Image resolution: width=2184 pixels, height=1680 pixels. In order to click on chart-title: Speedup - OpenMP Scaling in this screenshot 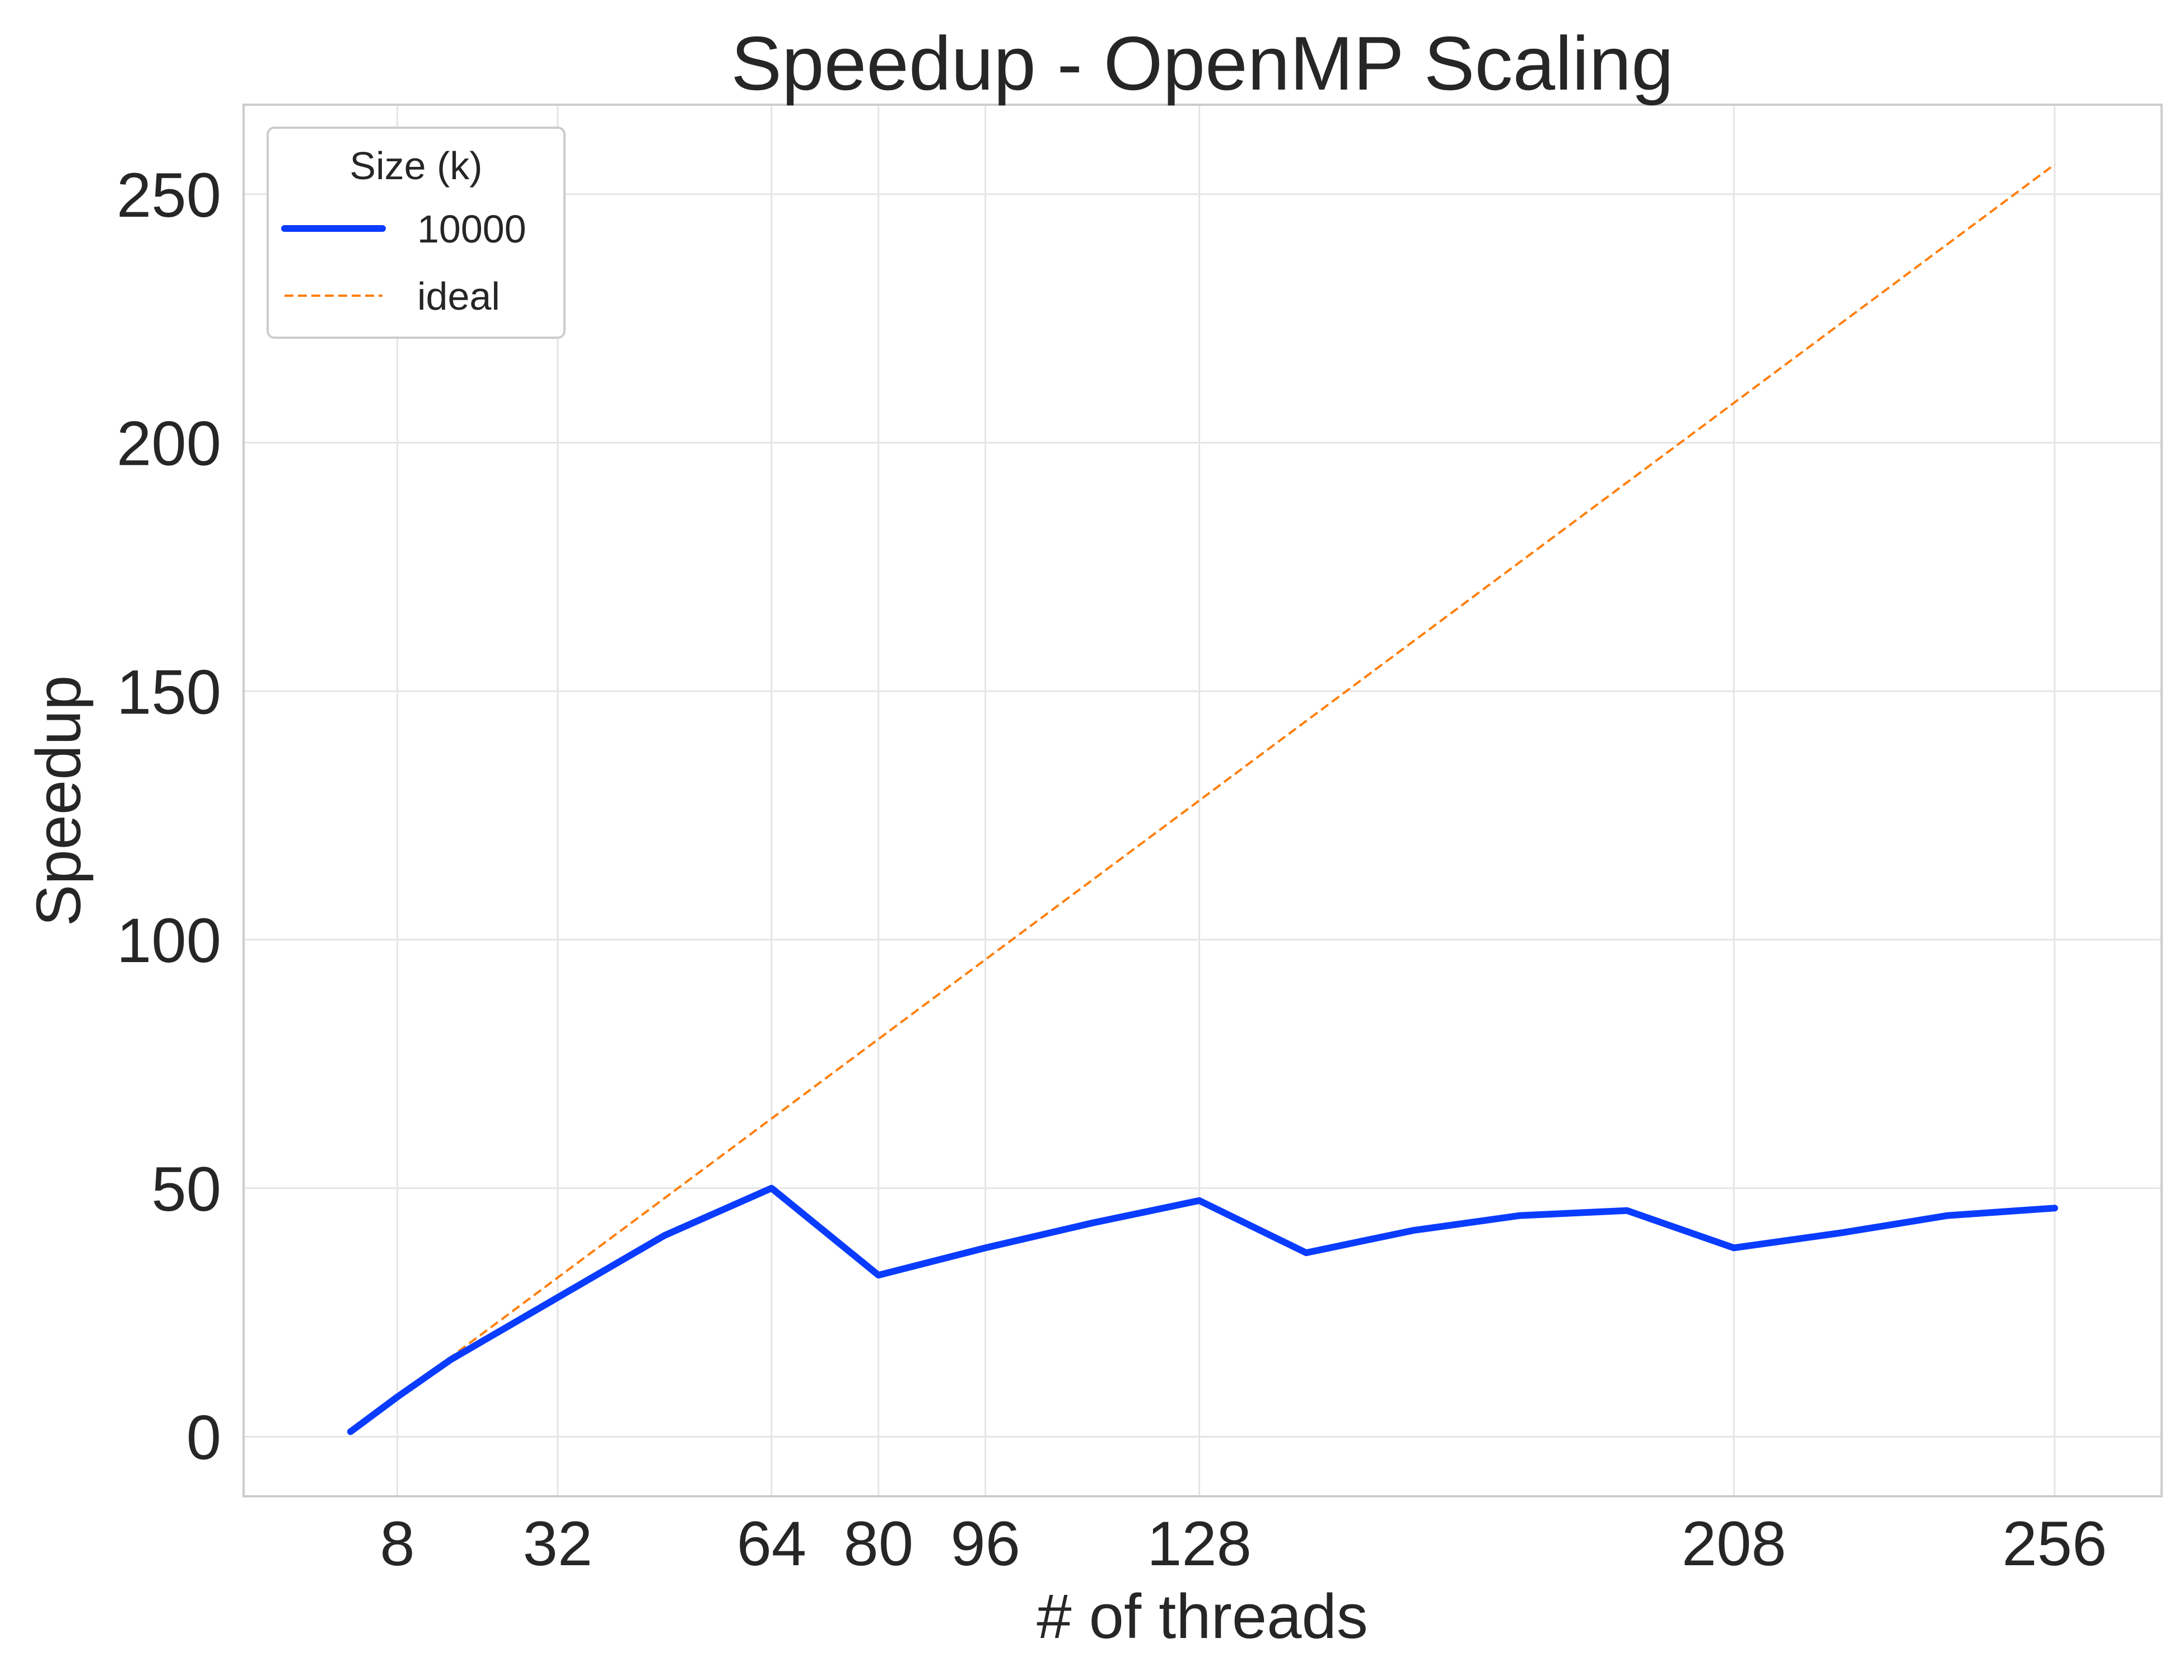, I will do `click(1202, 64)`.